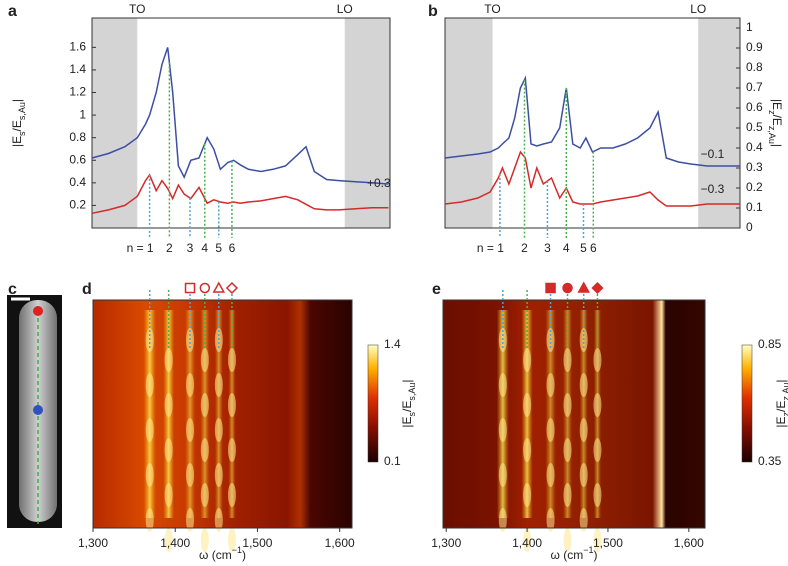 The image size is (788, 566). Describe the element at coordinates (345, 9) in the screenshot. I see `region-label: LO` at that location.